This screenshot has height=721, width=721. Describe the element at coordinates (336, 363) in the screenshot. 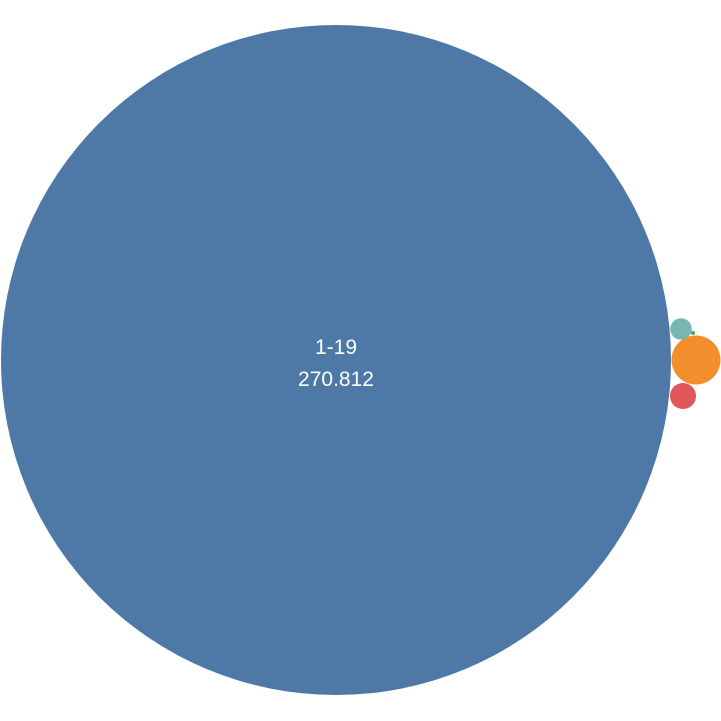

I see `labels-layer: 1-19 270.812` at that location.